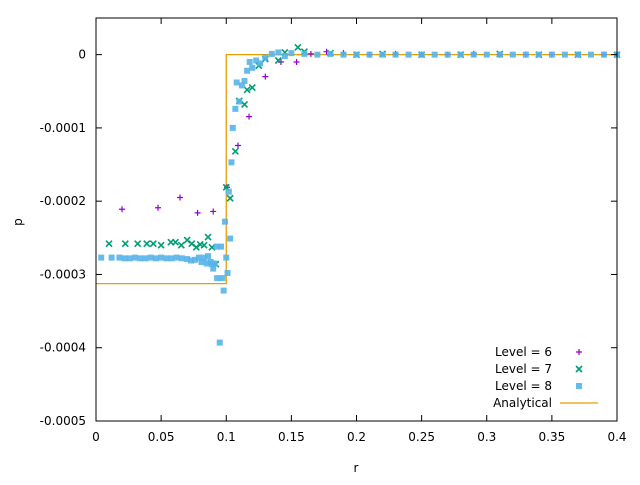 The height and width of the screenshot is (485, 640). I want to click on legend: Level = 6 Level = 7 Level = 8 Analytical, so click(545, 377).